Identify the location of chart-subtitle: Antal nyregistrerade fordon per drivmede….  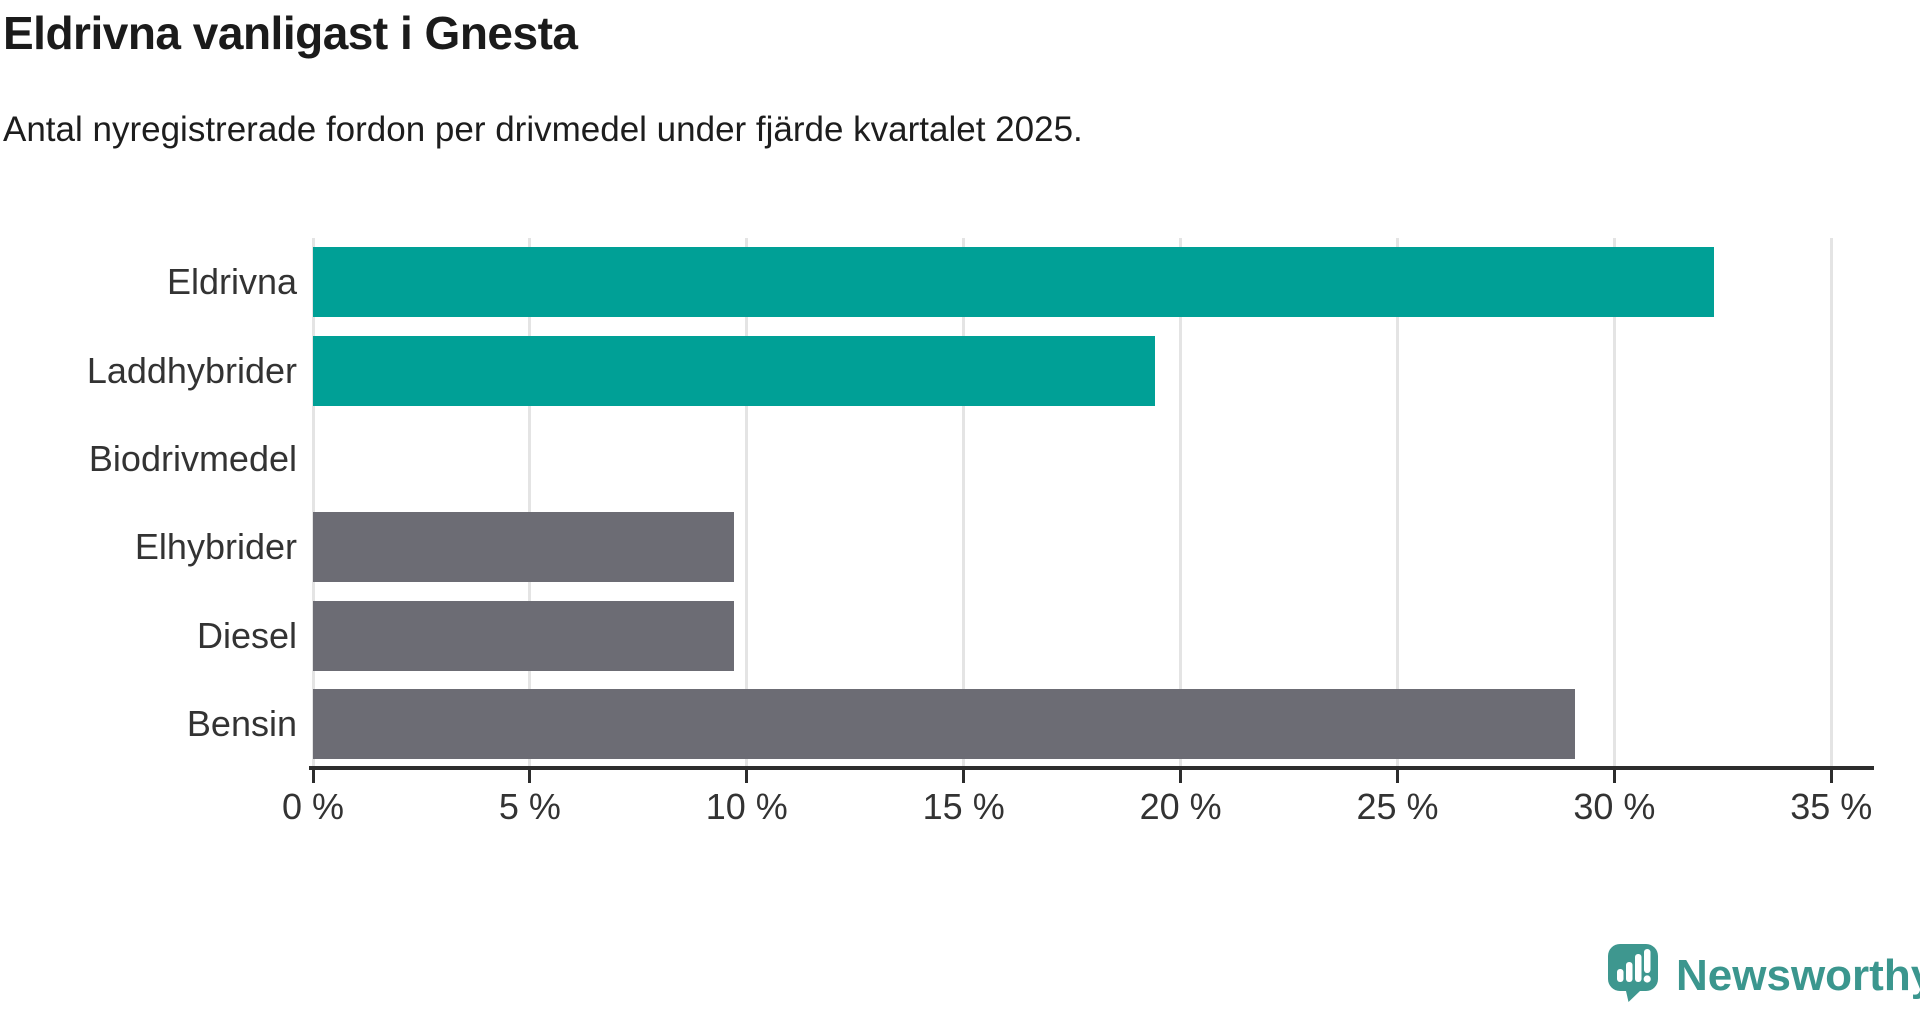
(543, 129).